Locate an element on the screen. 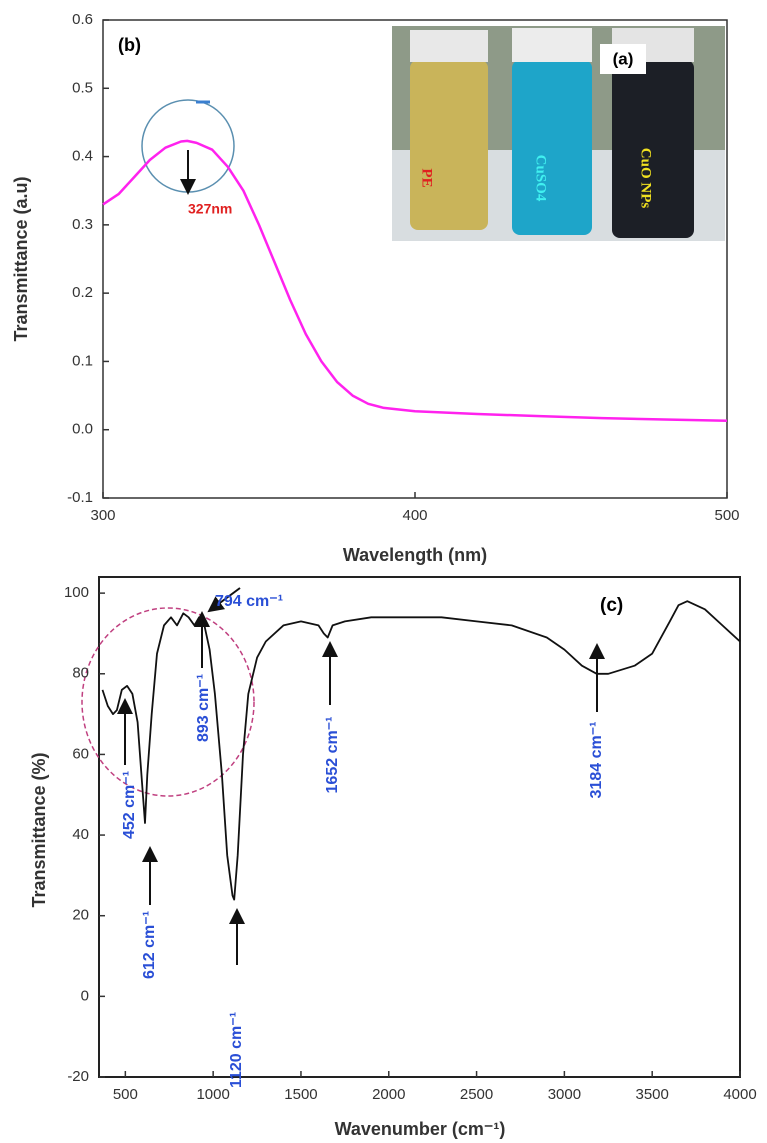  peak-label: 794 cm⁻¹ is located at coordinates (249, 601).